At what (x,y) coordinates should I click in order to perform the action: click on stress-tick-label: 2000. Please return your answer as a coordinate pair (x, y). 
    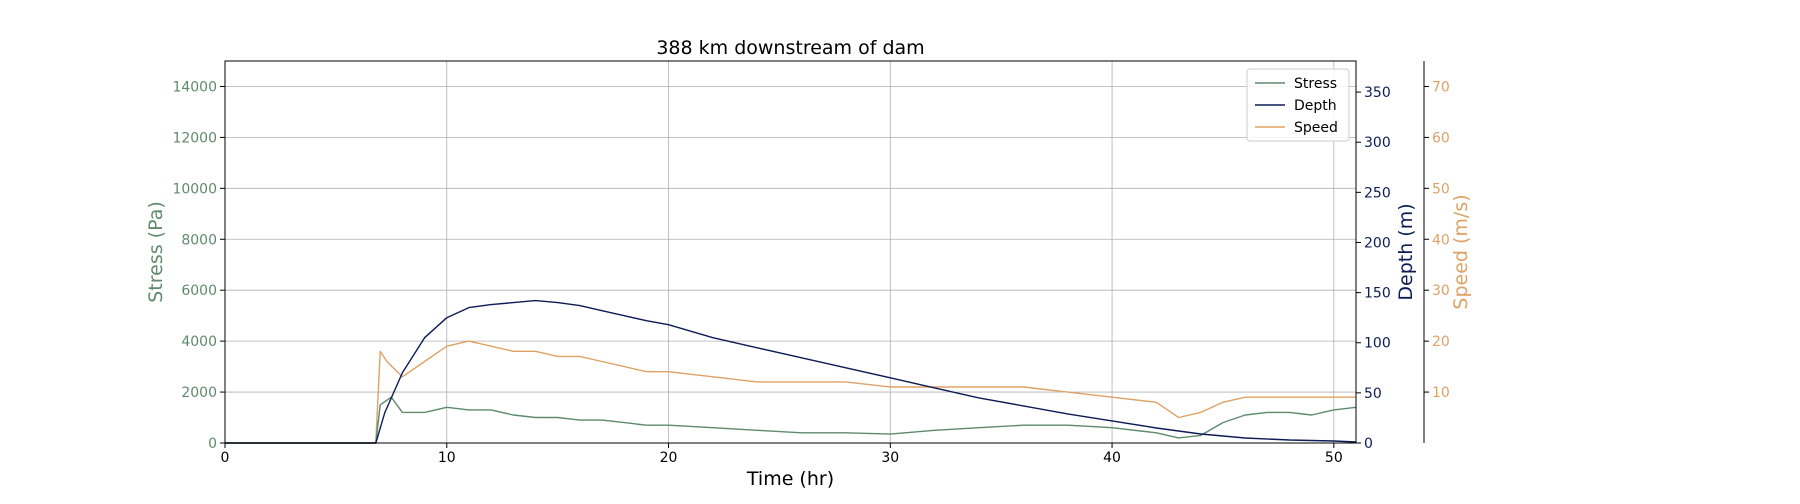
    Looking at the image, I should click on (199, 393).